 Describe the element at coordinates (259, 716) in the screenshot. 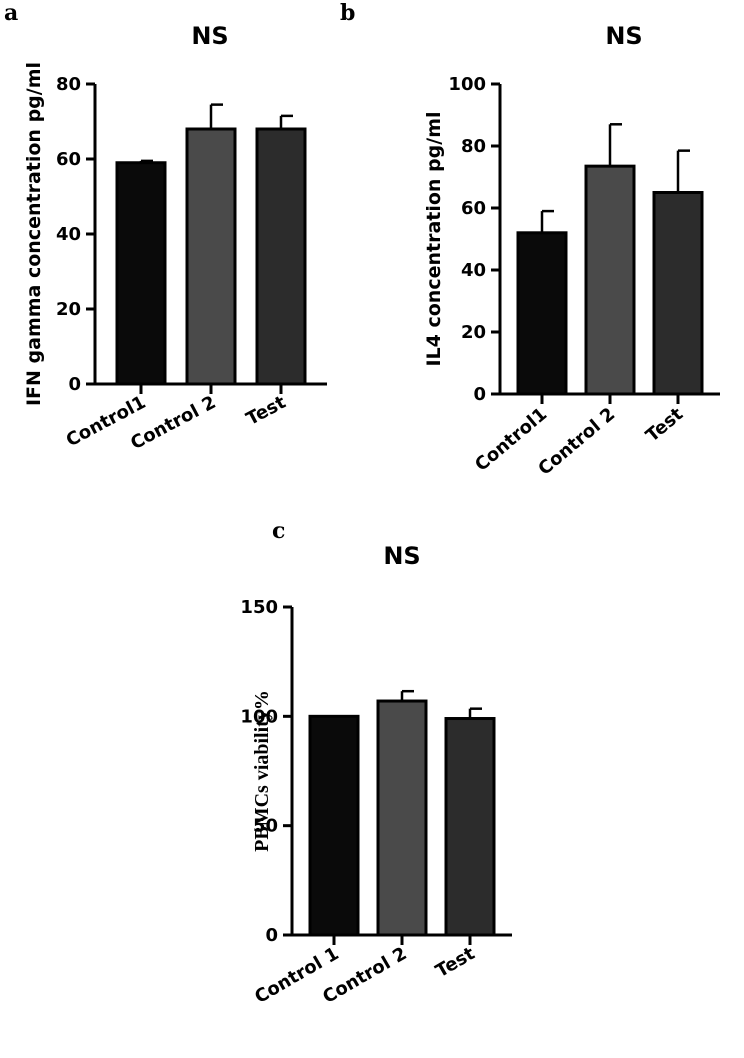

I see `panel-c-y-tick-label: 100` at that location.